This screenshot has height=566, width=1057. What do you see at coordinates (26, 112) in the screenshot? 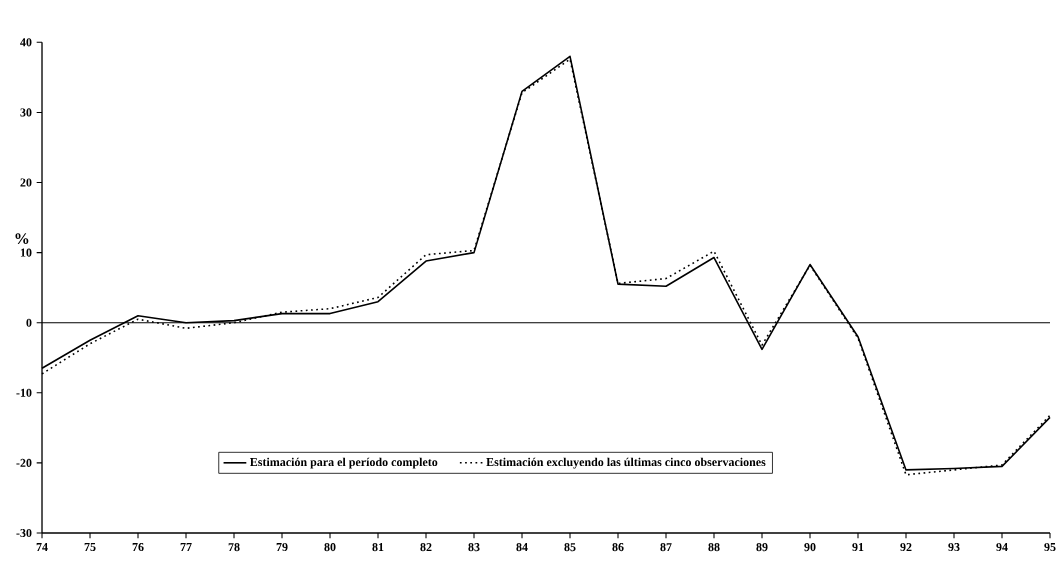
I see `y-tick-label: 30` at bounding box center [26, 112].